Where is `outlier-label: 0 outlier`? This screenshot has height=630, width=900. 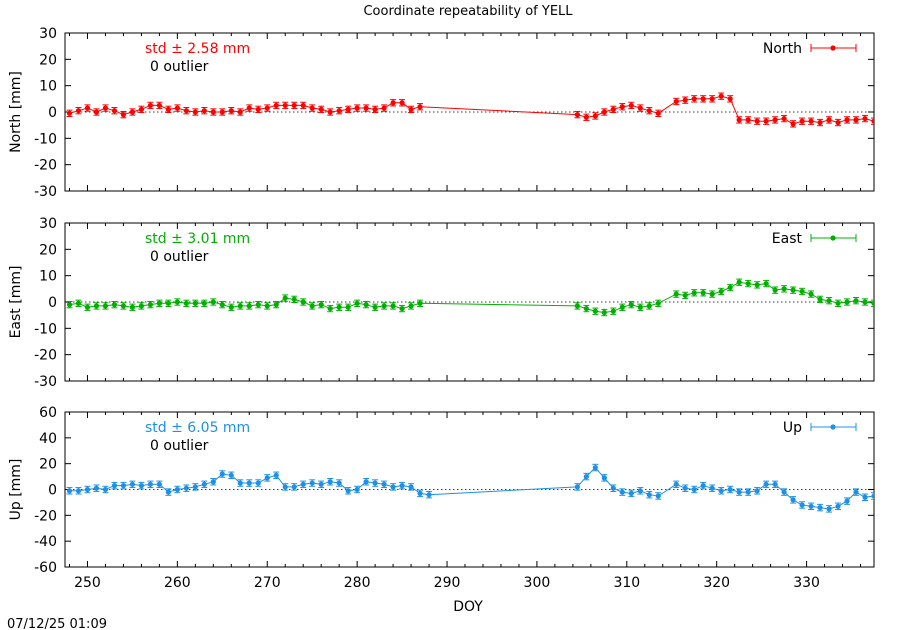
outlier-label: 0 outlier is located at coordinates (179, 446).